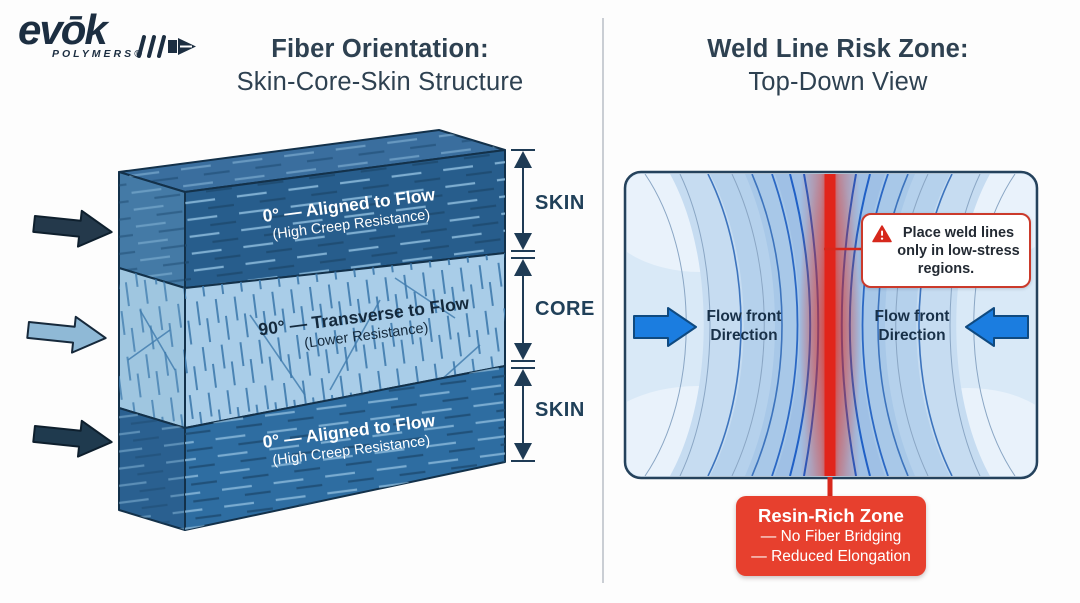 The image size is (1080, 603). I want to click on core-diagonal-fibers, so click(304, 336).